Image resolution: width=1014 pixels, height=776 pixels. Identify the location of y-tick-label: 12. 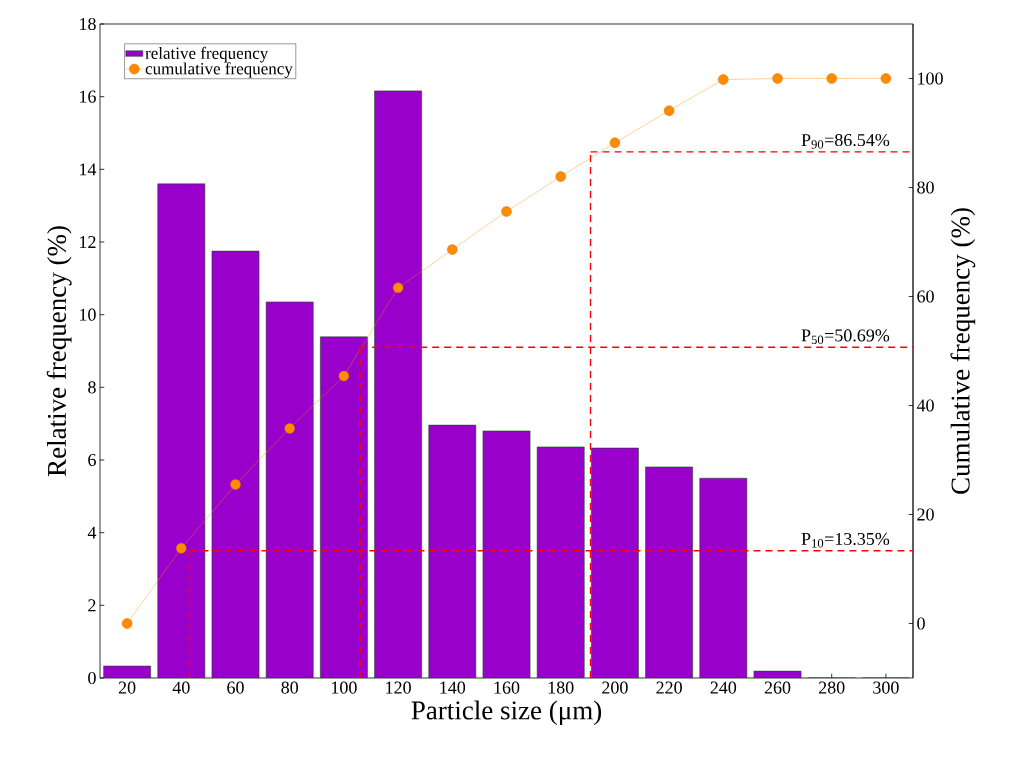
(88, 242).